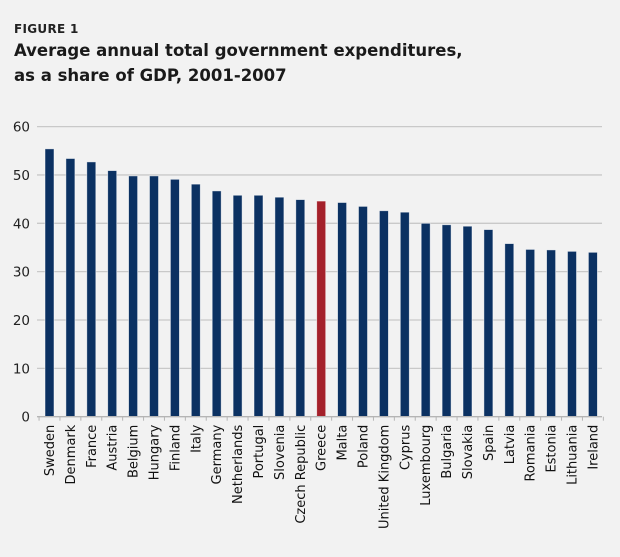 The image size is (620, 557). What do you see at coordinates (573, 455) in the screenshot?
I see `x-tick-label: Lithuania` at bounding box center [573, 455].